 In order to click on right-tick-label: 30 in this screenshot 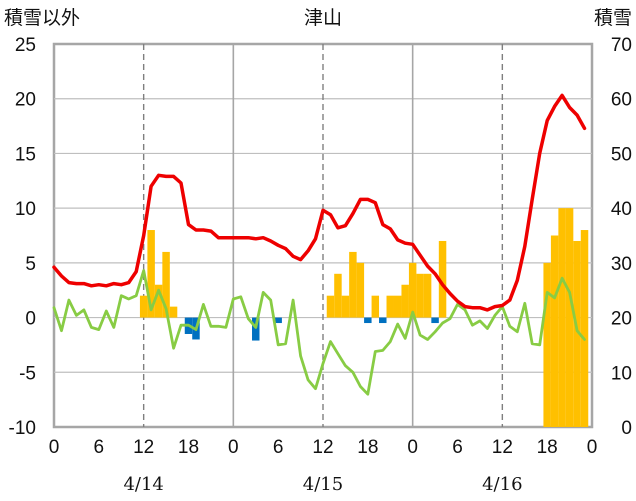, I will do `click(621, 264)`.